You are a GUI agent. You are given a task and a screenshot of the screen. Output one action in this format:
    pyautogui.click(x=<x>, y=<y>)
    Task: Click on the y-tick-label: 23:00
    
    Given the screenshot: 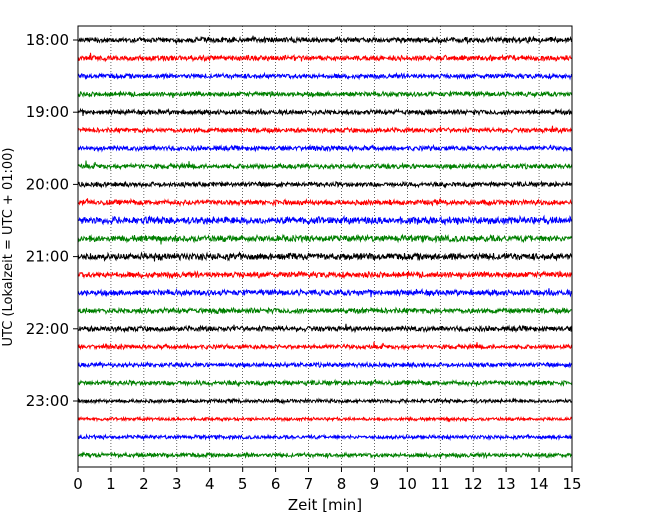 What is the action you would take?
    pyautogui.click(x=47, y=401)
    